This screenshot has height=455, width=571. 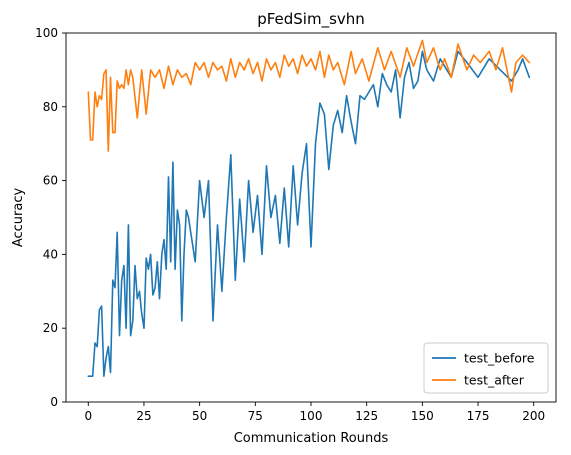 What do you see at coordinates (499, 358) in the screenshot?
I see `legend-label-test-before: test_before` at bounding box center [499, 358].